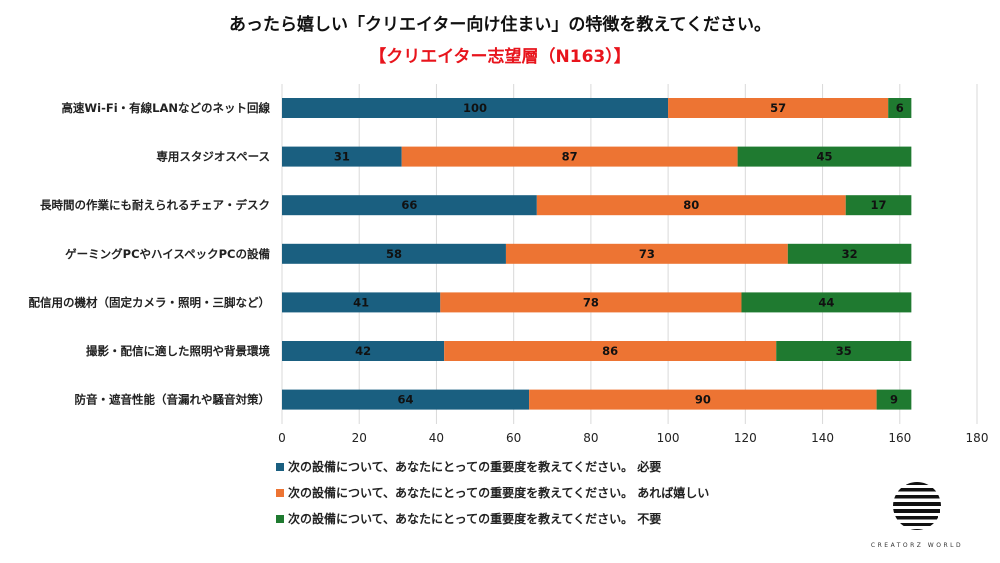  I want to click on legend-item: 次の設備について、あなたにとっての重要度を教えてください。 あれば嬉しい, so click(492, 492).